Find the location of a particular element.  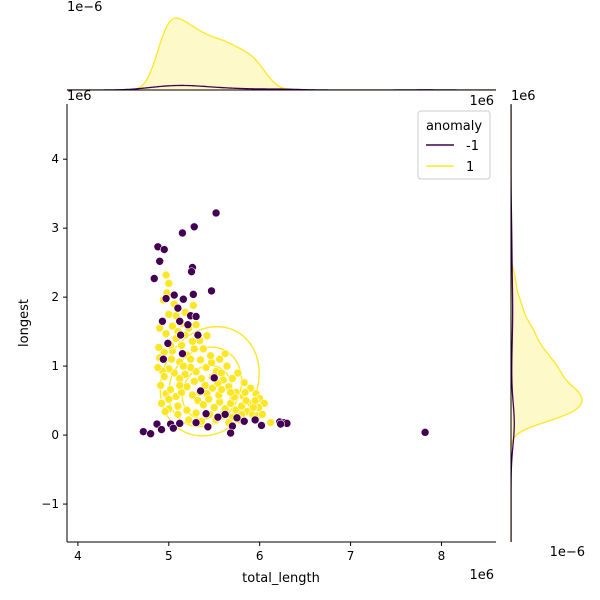

y-axis-ticks: −1 0 1 2 3 4 is located at coordinates (54, 331).